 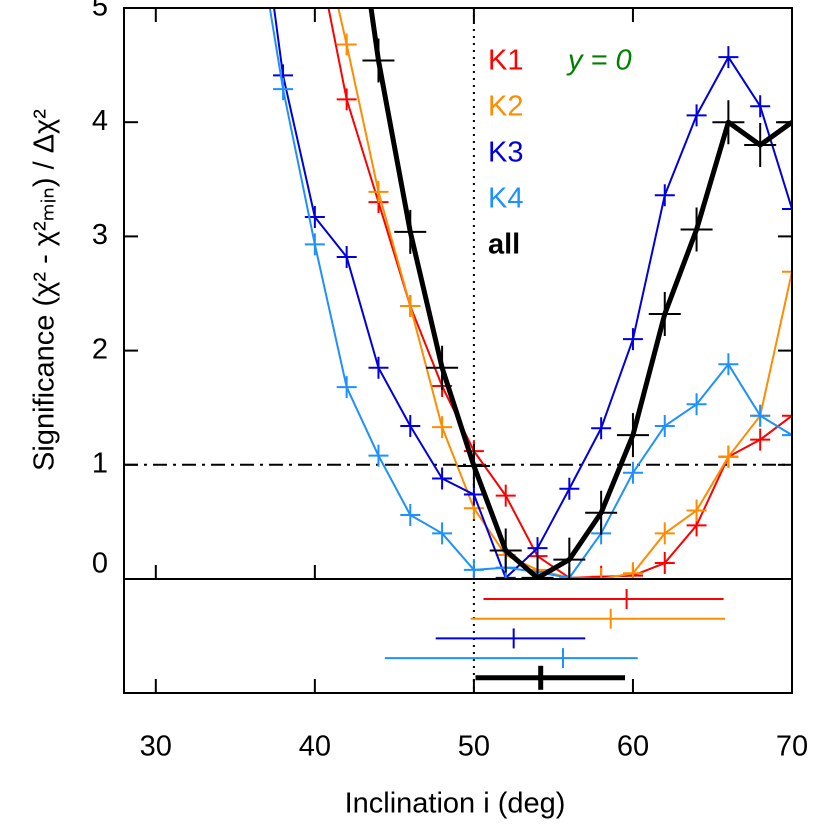 I want to click on y-tick-label: 1, so click(x=100, y=463).